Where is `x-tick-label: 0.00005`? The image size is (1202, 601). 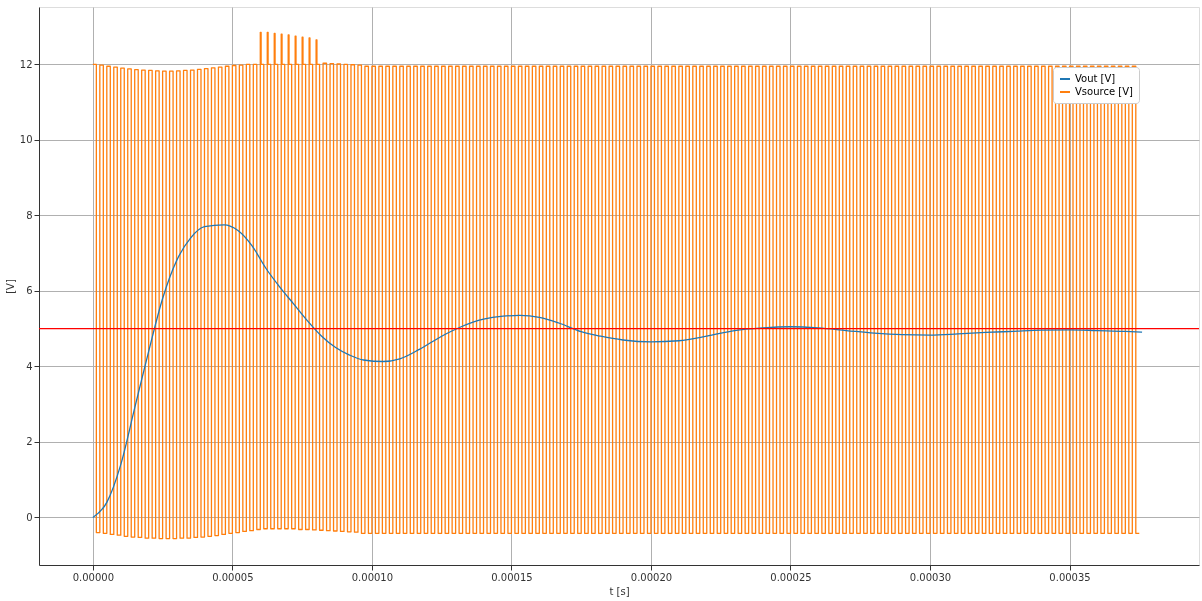 x-tick-label: 0.00005 is located at coordinates (233, 577).